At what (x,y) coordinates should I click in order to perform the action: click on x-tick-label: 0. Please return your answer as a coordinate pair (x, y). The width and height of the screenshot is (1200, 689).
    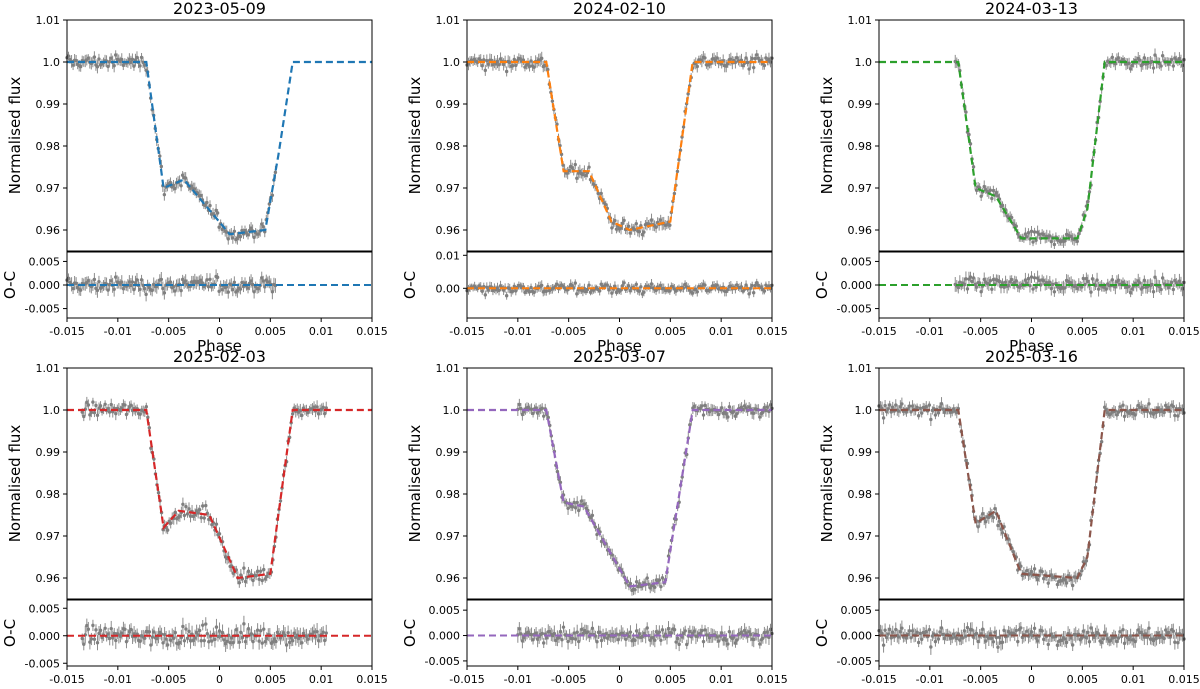
    Looking at the image, I should click on (1031, 679).